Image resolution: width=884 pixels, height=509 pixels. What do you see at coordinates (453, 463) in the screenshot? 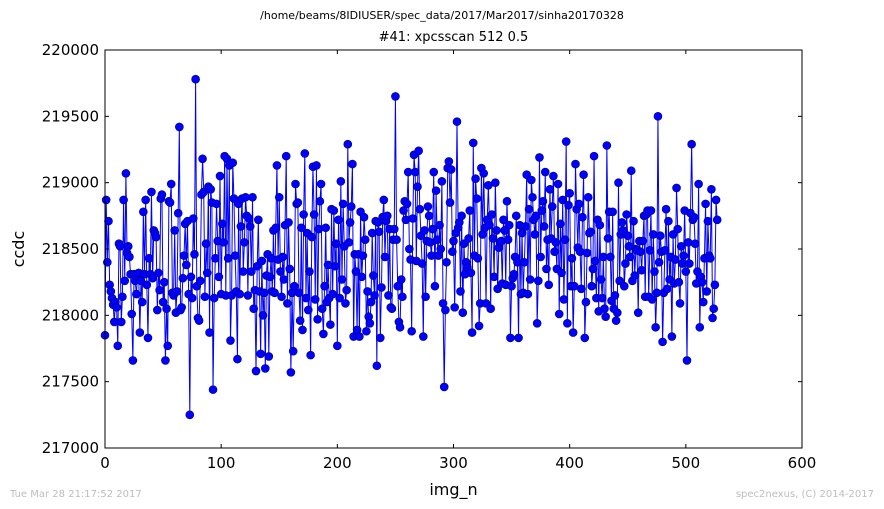
I see `x-tick-label: 300` at bounding box center [453, 463].